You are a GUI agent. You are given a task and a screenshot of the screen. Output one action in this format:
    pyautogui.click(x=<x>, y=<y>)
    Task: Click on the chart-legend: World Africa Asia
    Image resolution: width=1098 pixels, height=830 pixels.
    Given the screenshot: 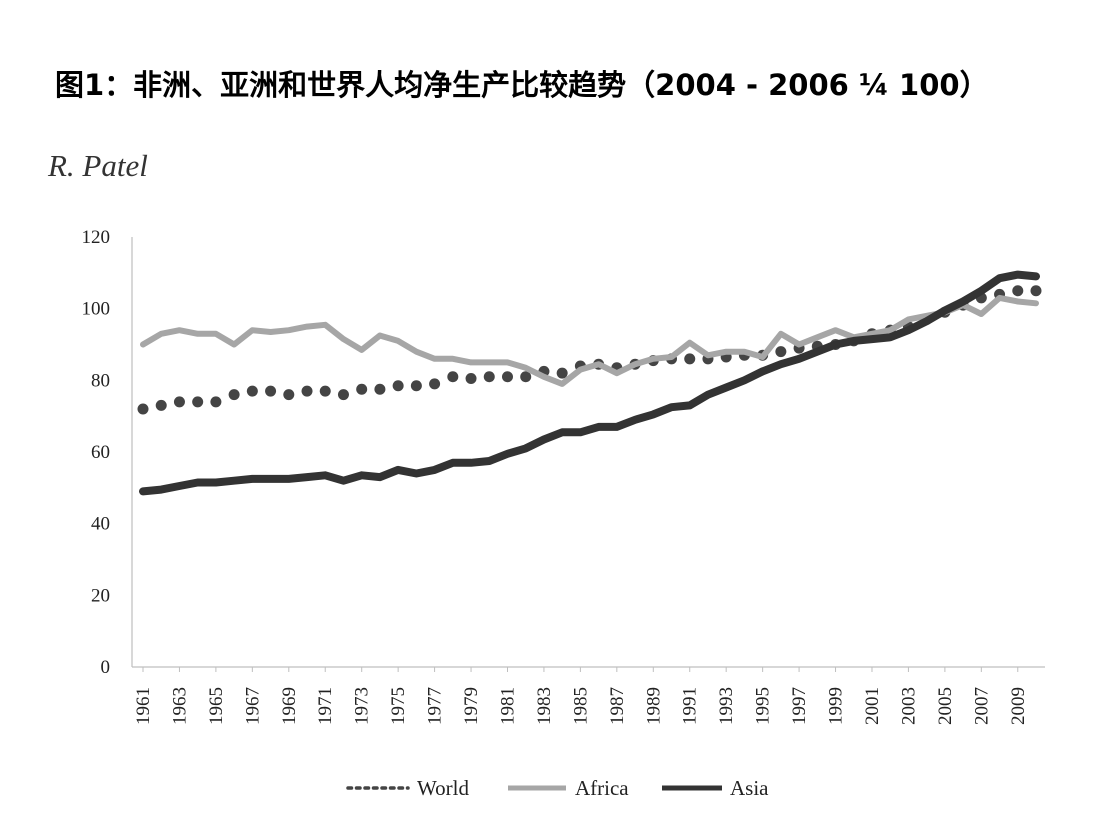 What is the action you would take?
    pyautogui.click(x=557, y=788)
    